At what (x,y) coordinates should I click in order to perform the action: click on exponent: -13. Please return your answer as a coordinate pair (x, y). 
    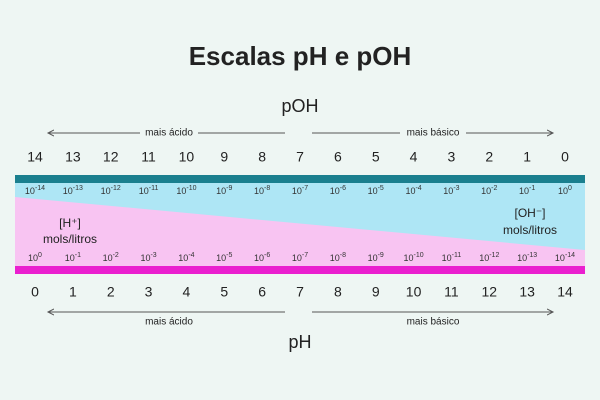
    Looking at the image, I should click on (532, 255).